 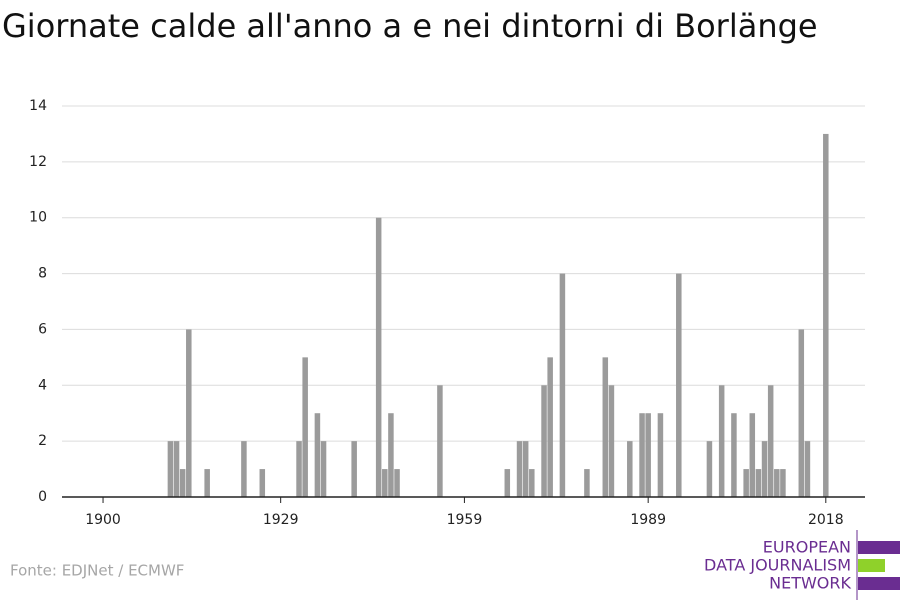 I want to click on y-tick-label: 4, so click(x=42, y=385).